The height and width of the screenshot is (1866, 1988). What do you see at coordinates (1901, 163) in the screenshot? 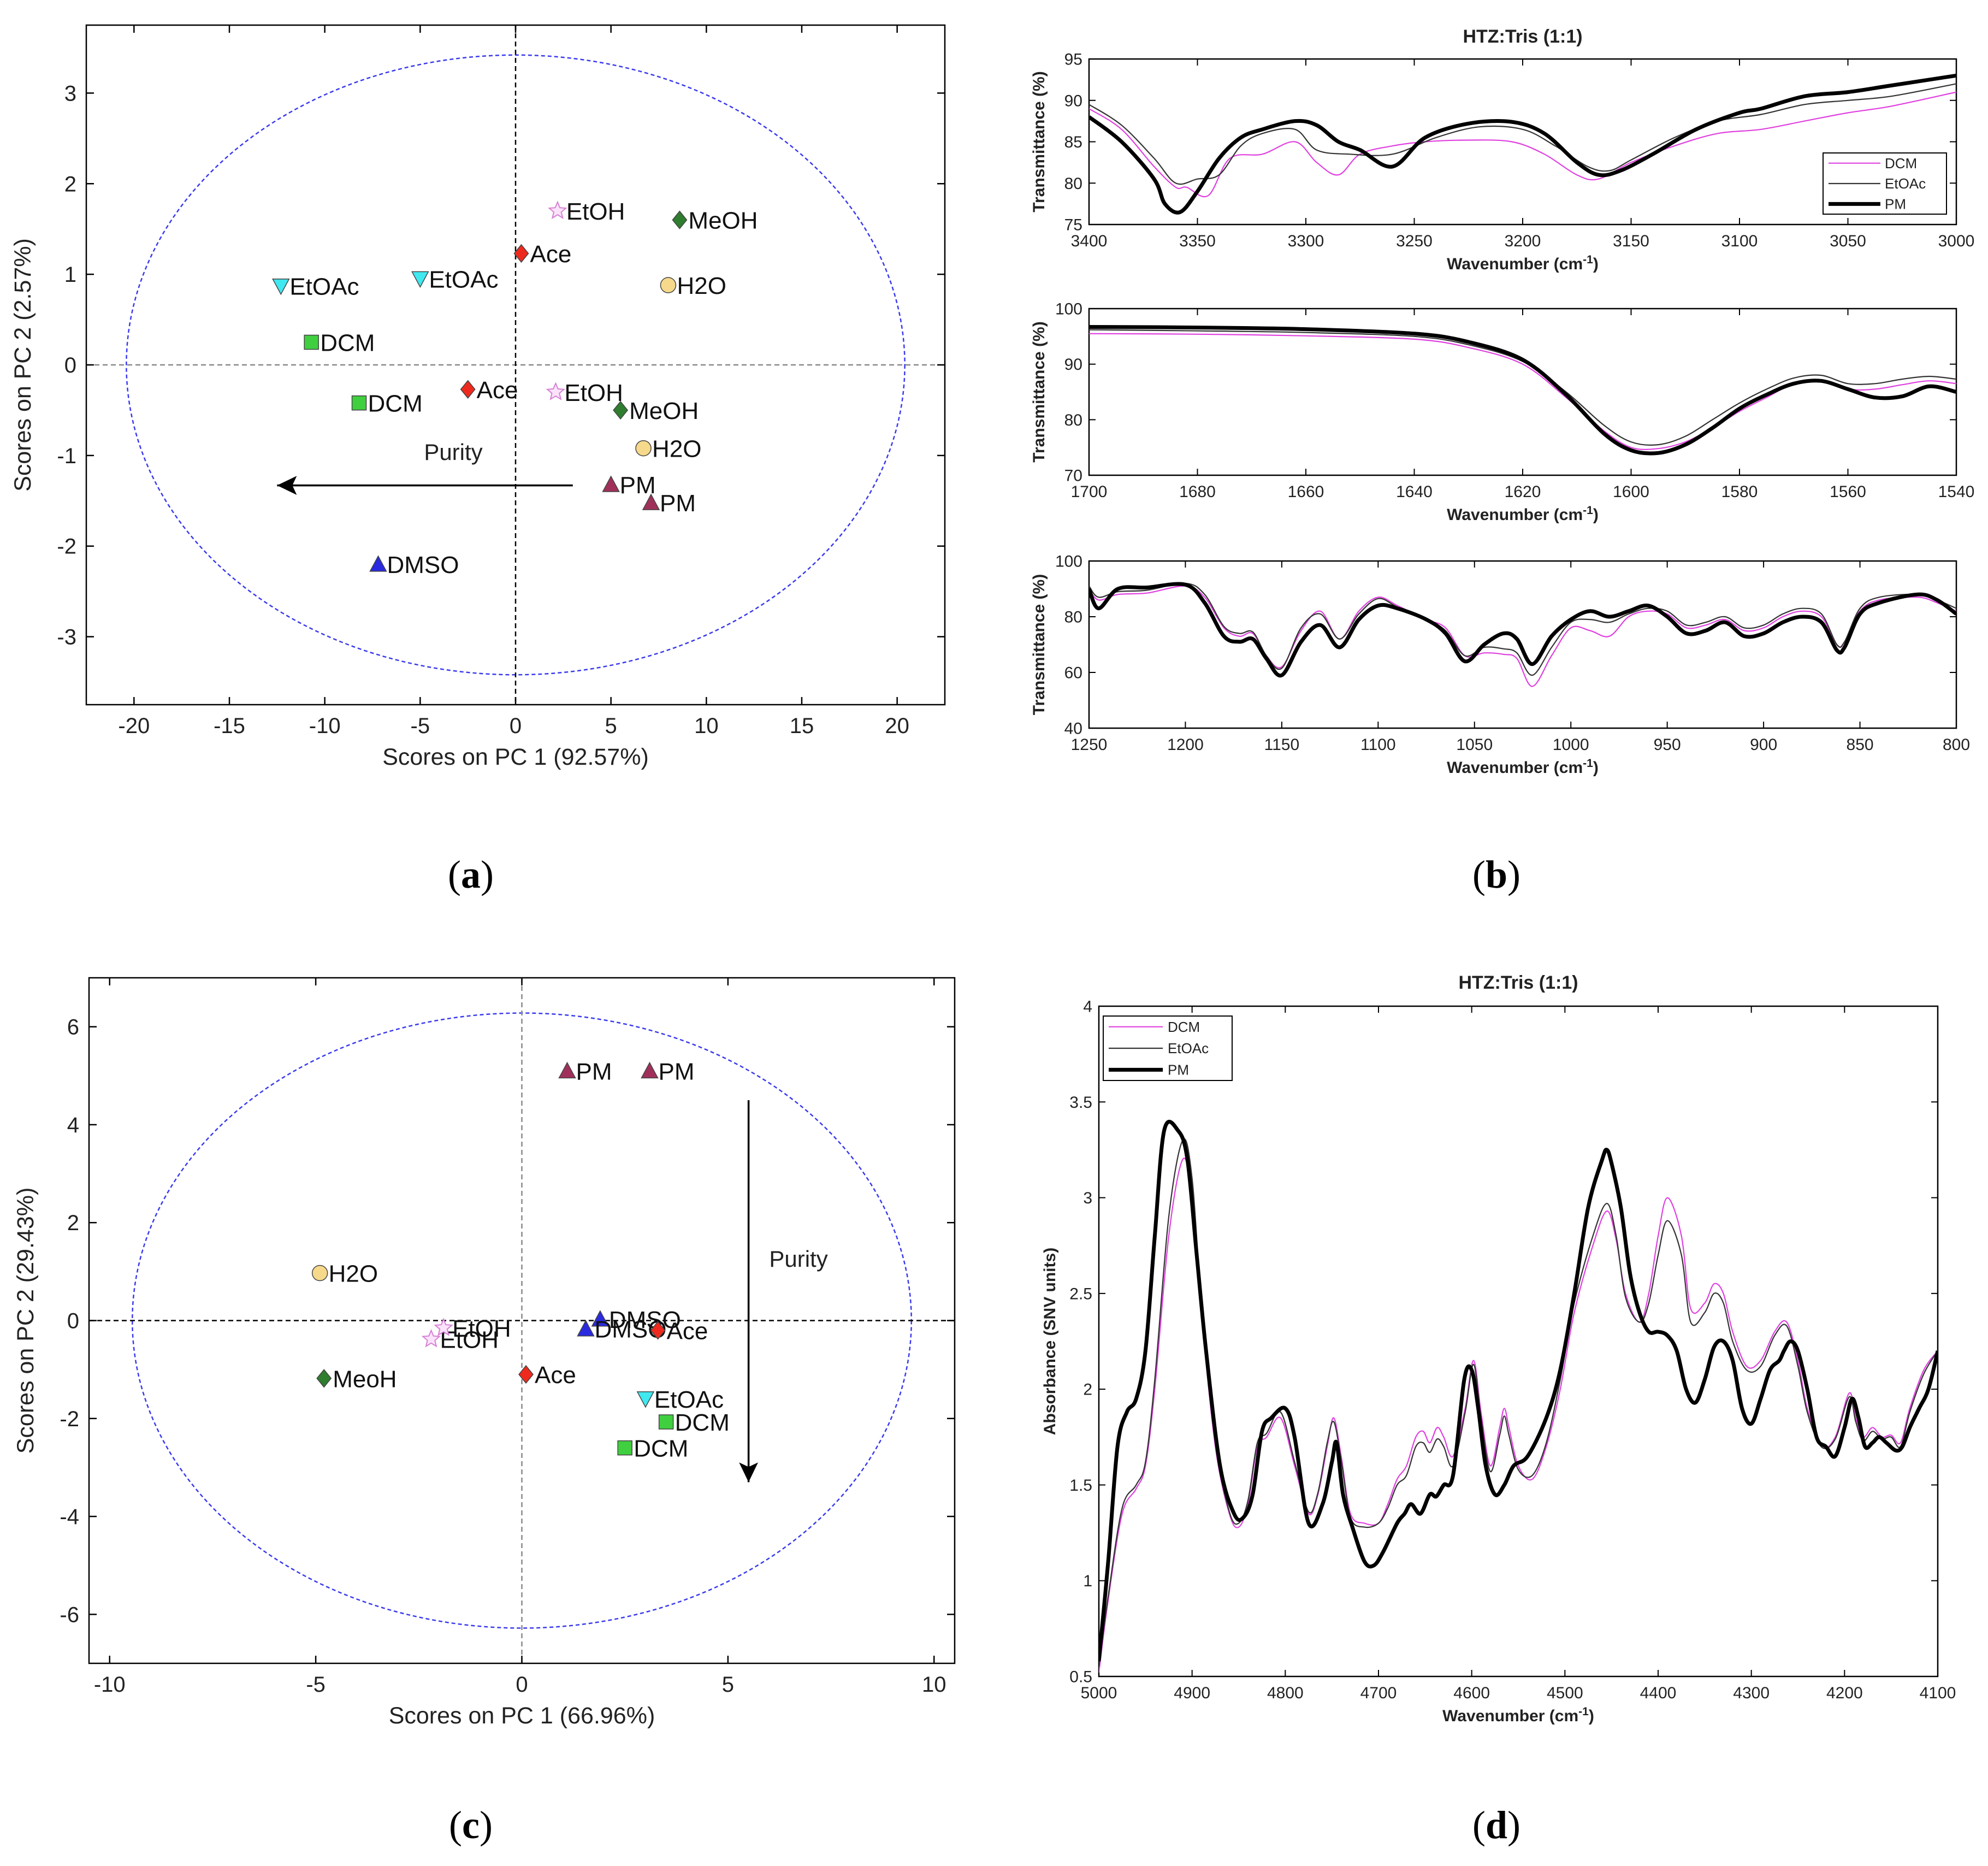
I see `legend-entry: DCM` at bounding box center [1901, 163].